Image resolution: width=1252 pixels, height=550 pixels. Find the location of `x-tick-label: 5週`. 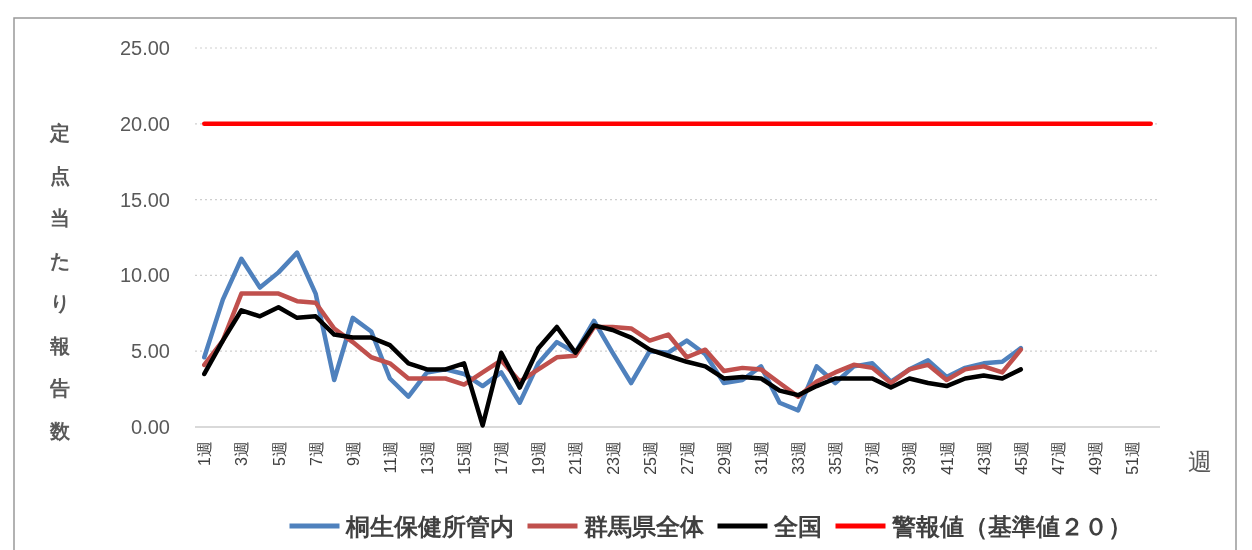

x-tick-label: 5週 is located at coordinates (279, 453).